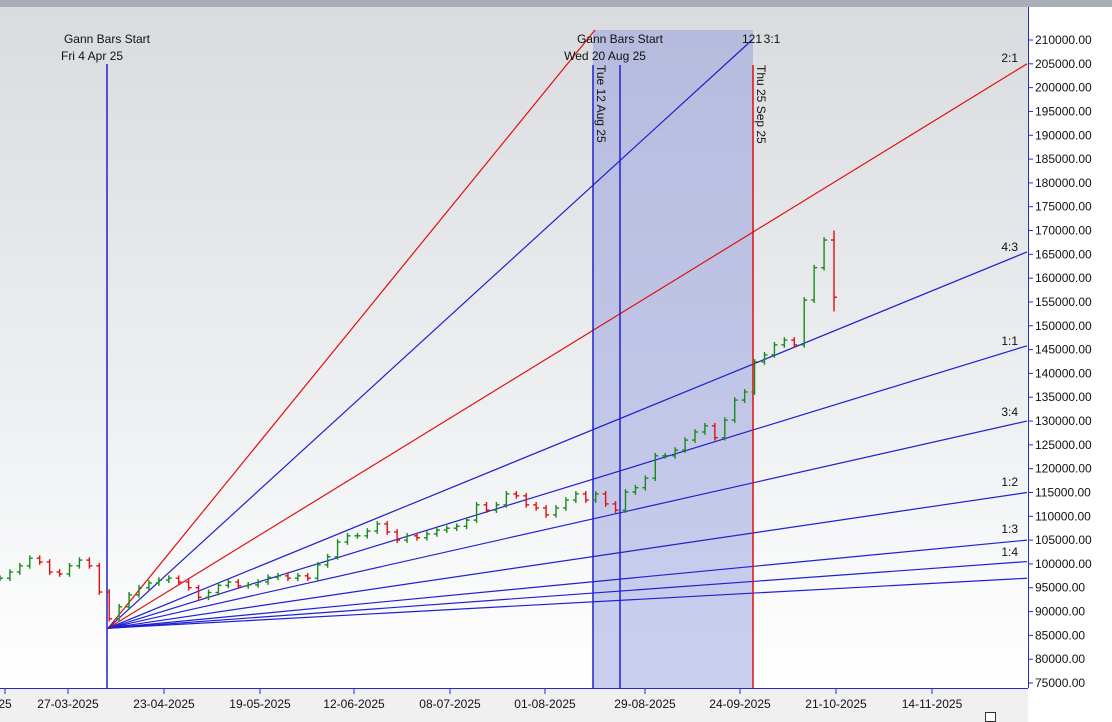 This screenshot has width=1112, height=722. I want to click on gann-label: 121, so click(752, 39).